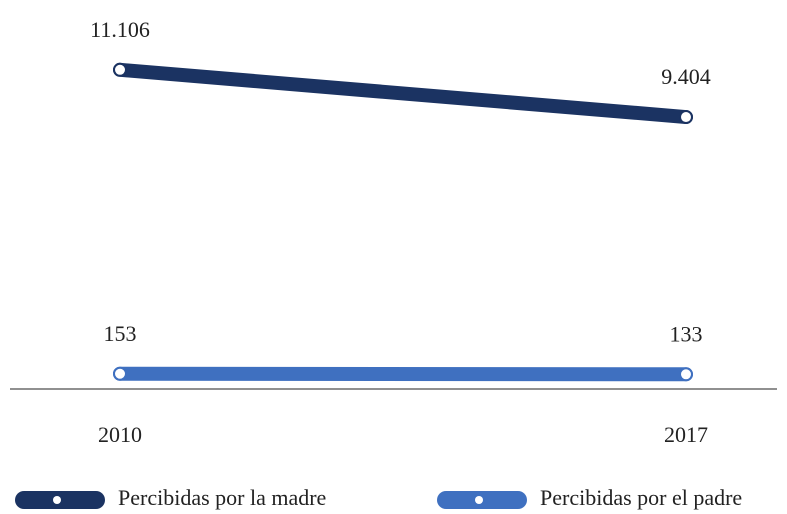 The image size is (787, 514). What do you see at coordinates (686, 434) in the screenshot?
I see `x-tick-label: 2017` at bounding box center [686, 434].